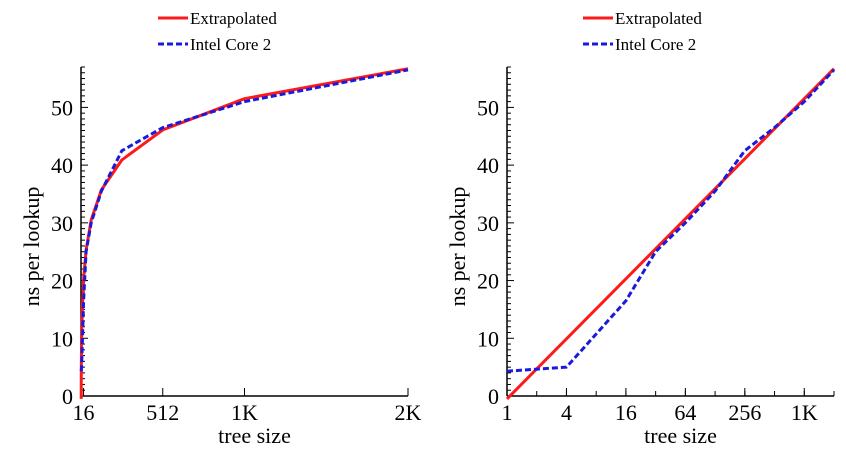  What do you see at coordinates (744, 412) in the screenshot?
I see `x-tick-label: 256` at bounding box center [744, 412].